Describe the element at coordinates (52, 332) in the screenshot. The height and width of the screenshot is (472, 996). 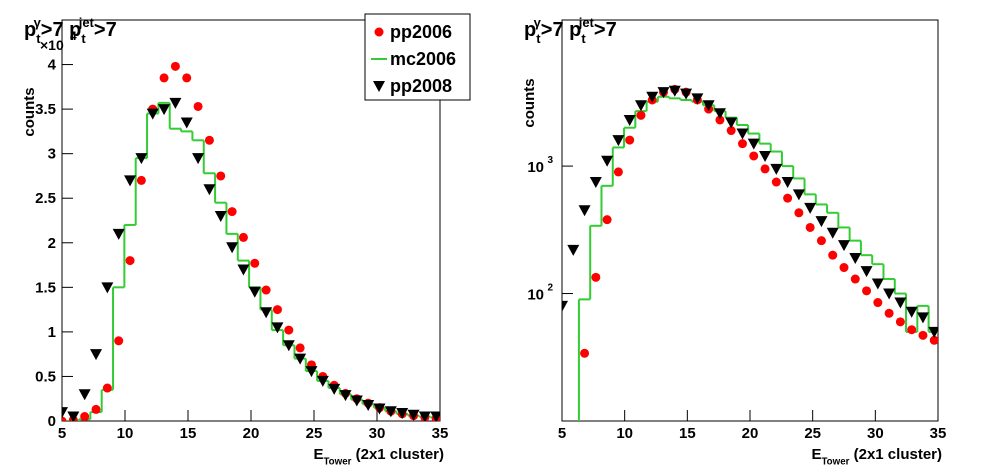
I see `y-tick-label: 1` at that location.